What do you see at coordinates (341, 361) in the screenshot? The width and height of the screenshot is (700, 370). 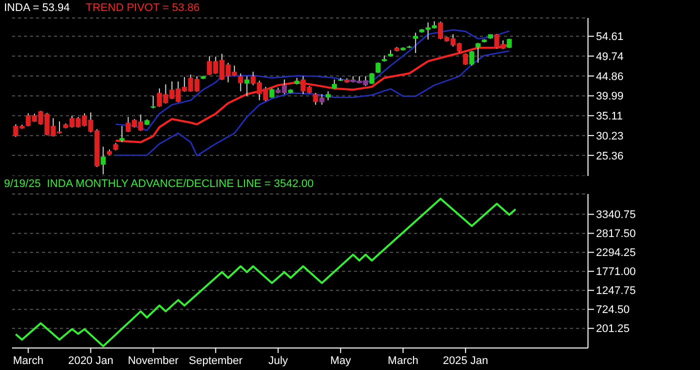 I see `x-tick-label: May` at bounding box center [341, 361].